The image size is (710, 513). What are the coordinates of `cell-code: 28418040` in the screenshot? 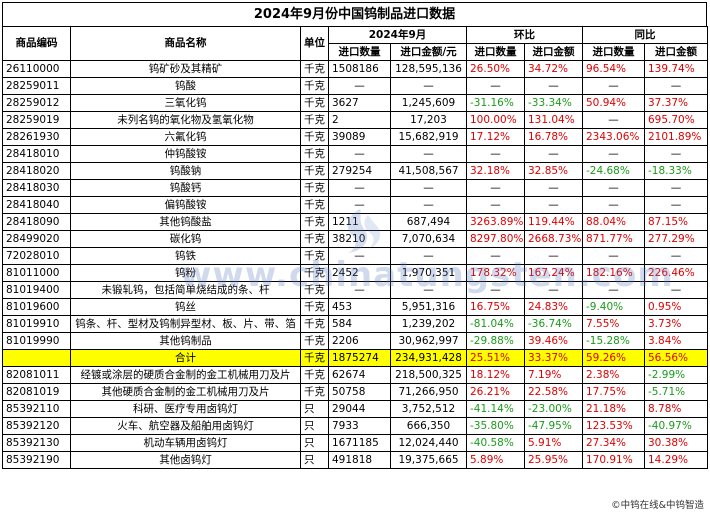 It's located at (36, 205).